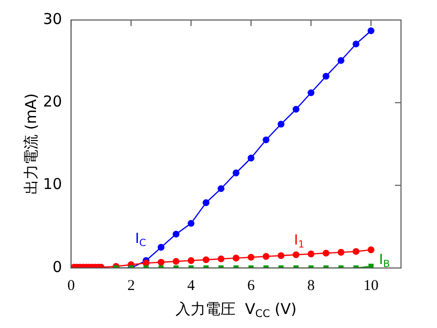  I want to click on x-tick-label: 4, so click(191, 286).